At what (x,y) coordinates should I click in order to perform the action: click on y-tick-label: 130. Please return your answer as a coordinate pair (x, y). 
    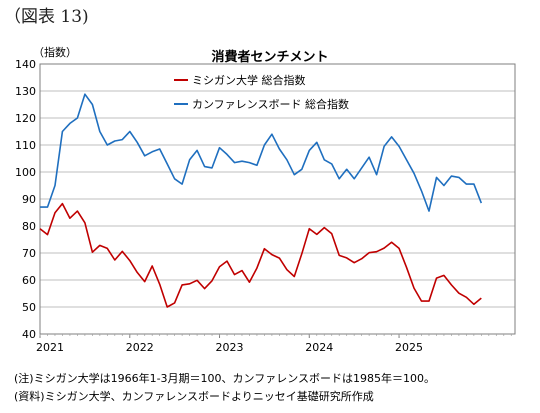
    Looking at the image, I should click on (25, 91).